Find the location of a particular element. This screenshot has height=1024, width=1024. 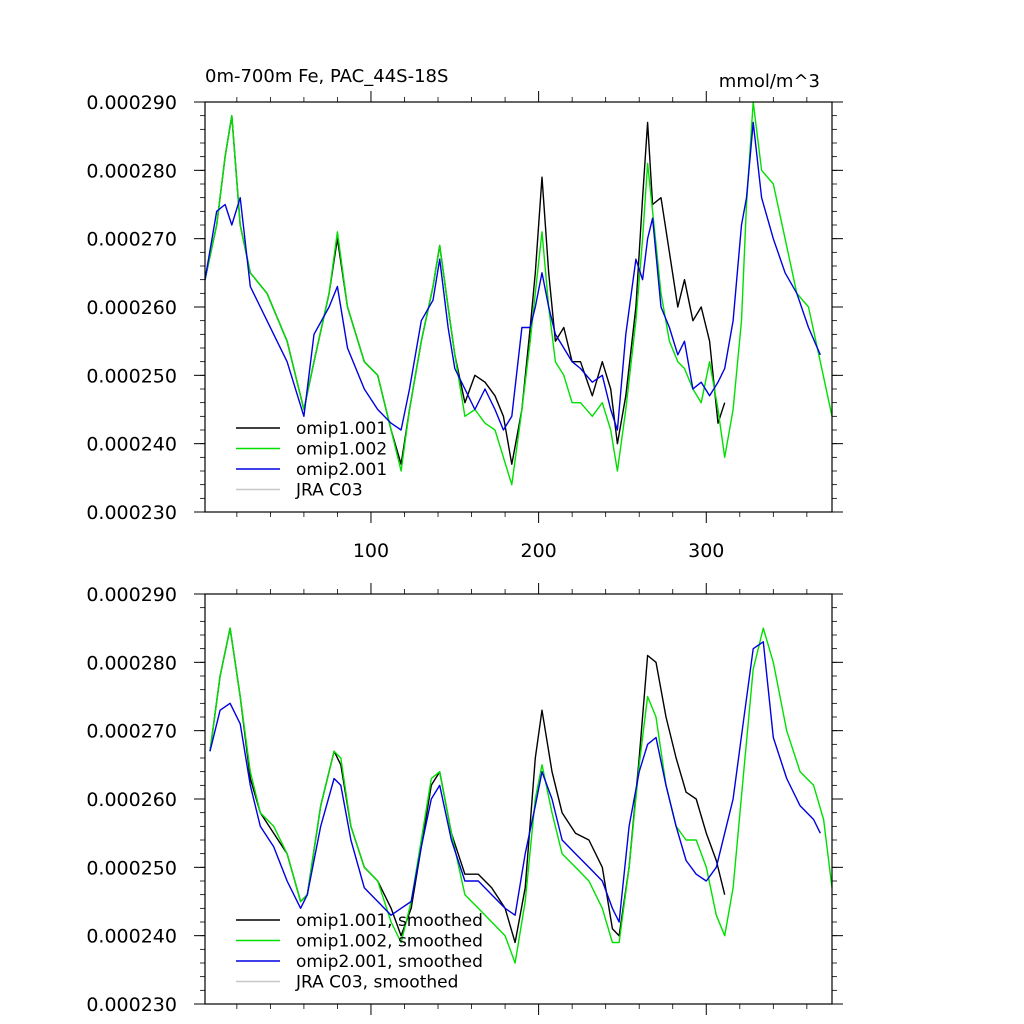

legend-label: omip1.001, smoothed is located at coordinates (389, 921).